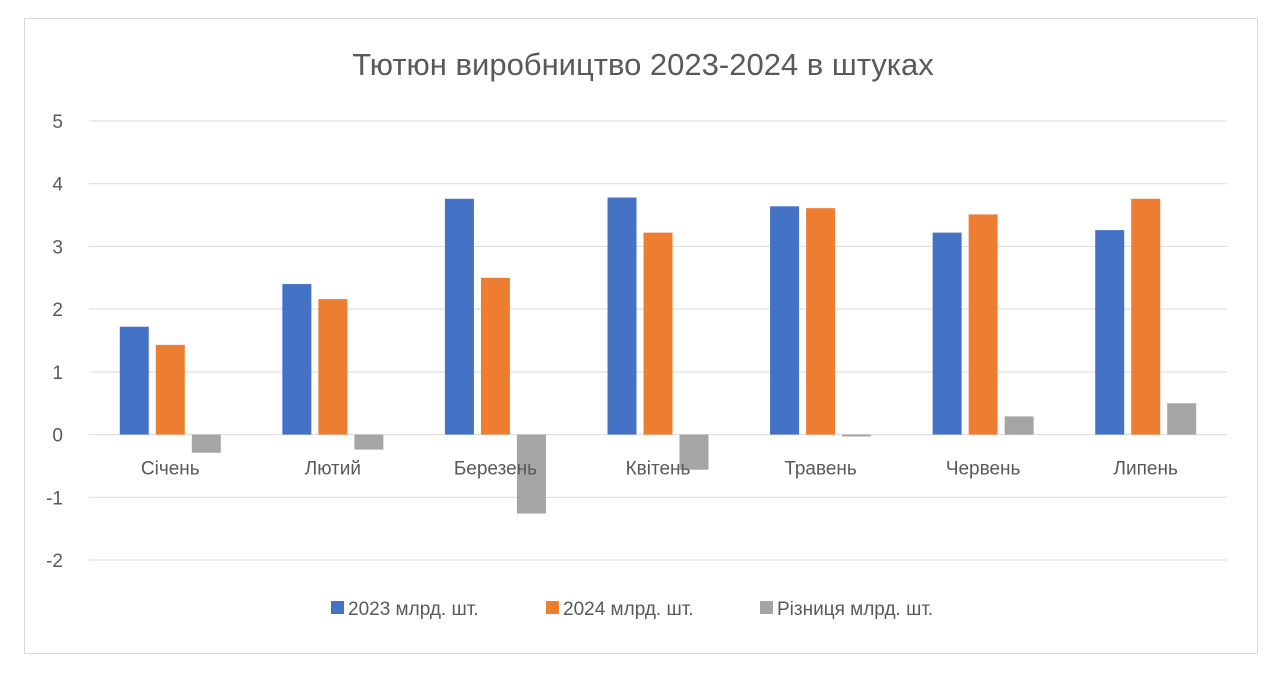  I want to click on x-category-label: Червень, so click(983, 469).